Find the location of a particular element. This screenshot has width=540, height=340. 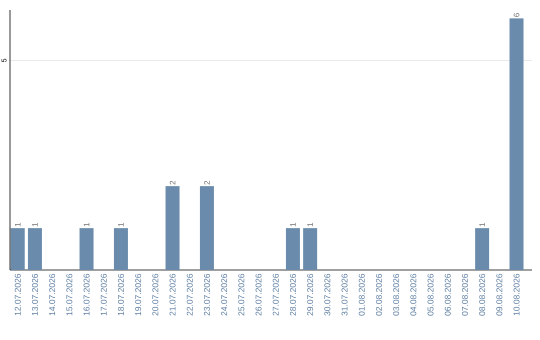

x-tick-label: 09.08.2026 is located at coordinates (499, 295).